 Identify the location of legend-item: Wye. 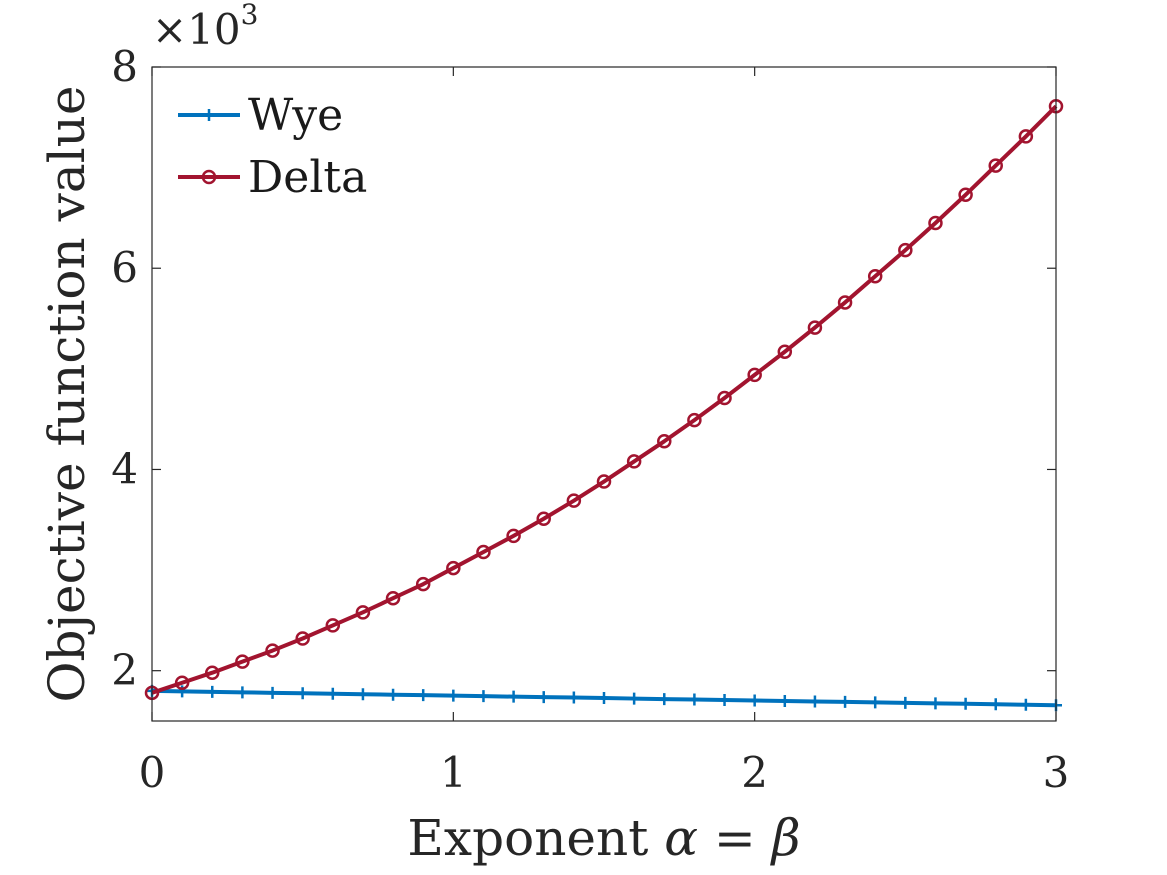
(260, 115).